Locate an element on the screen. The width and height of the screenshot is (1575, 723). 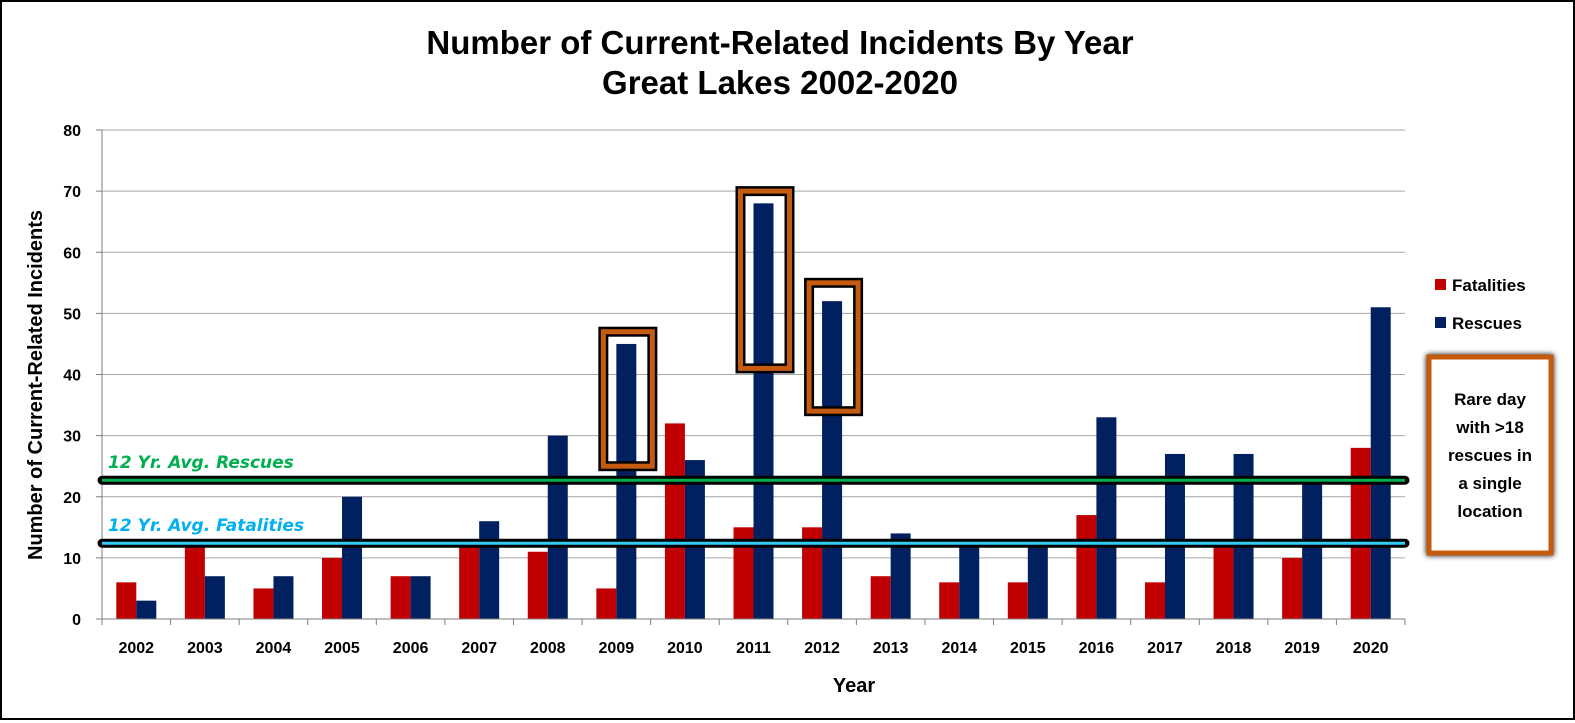
bar-rescues-2015 is located at coordinates (1037, 582).